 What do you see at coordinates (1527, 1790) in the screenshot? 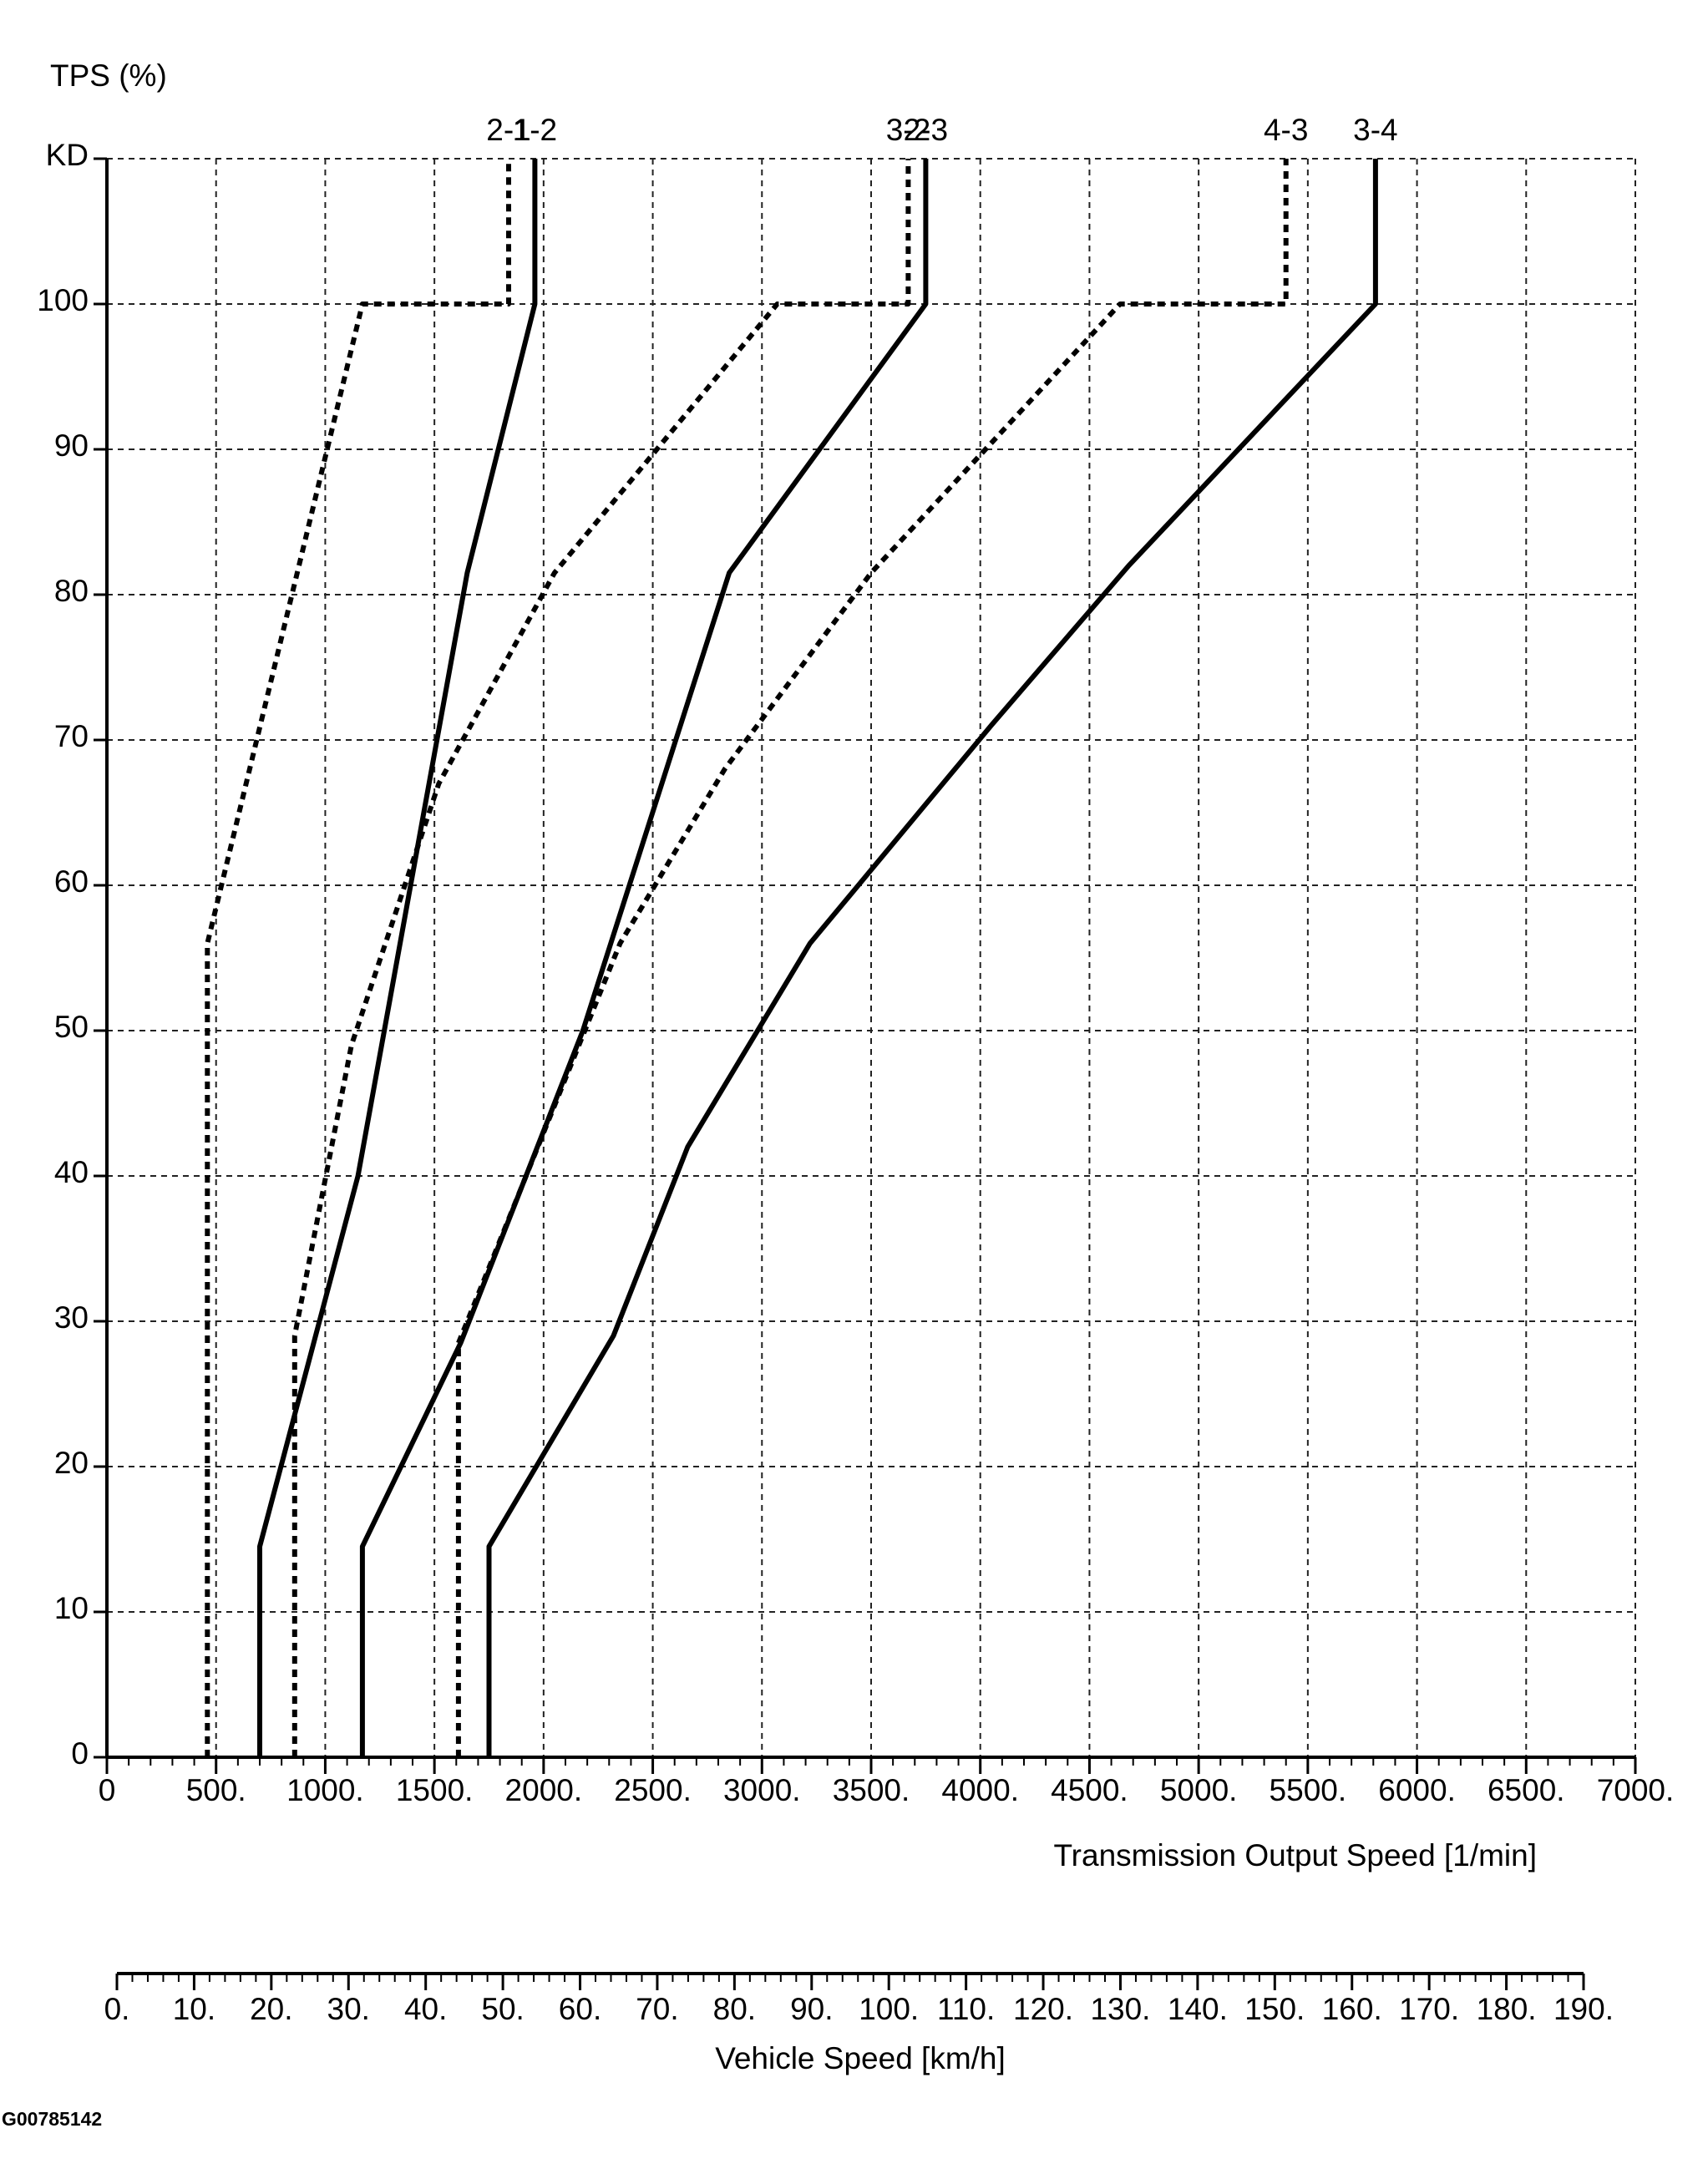
I see `x-tick-label: 6500.` at bounding box center [1527, 1790].